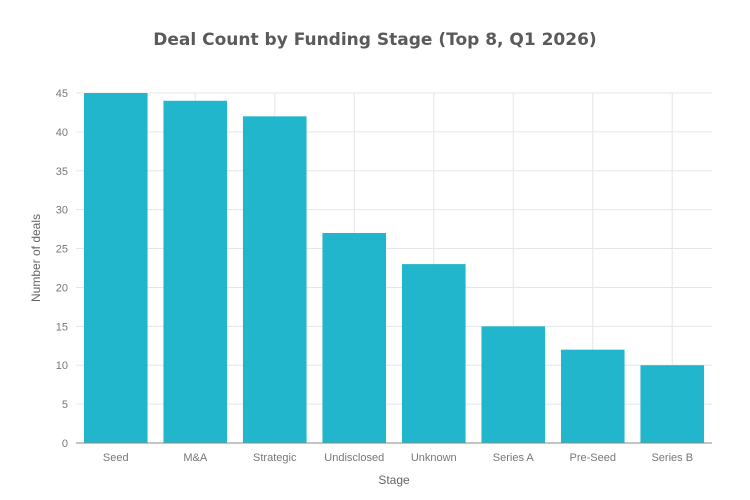 This screenshot has width=750, height=500. Describe the element at coordinates (593, 458) in the screenshot. I see `x-tick-label: Pre-Seed` at that location.